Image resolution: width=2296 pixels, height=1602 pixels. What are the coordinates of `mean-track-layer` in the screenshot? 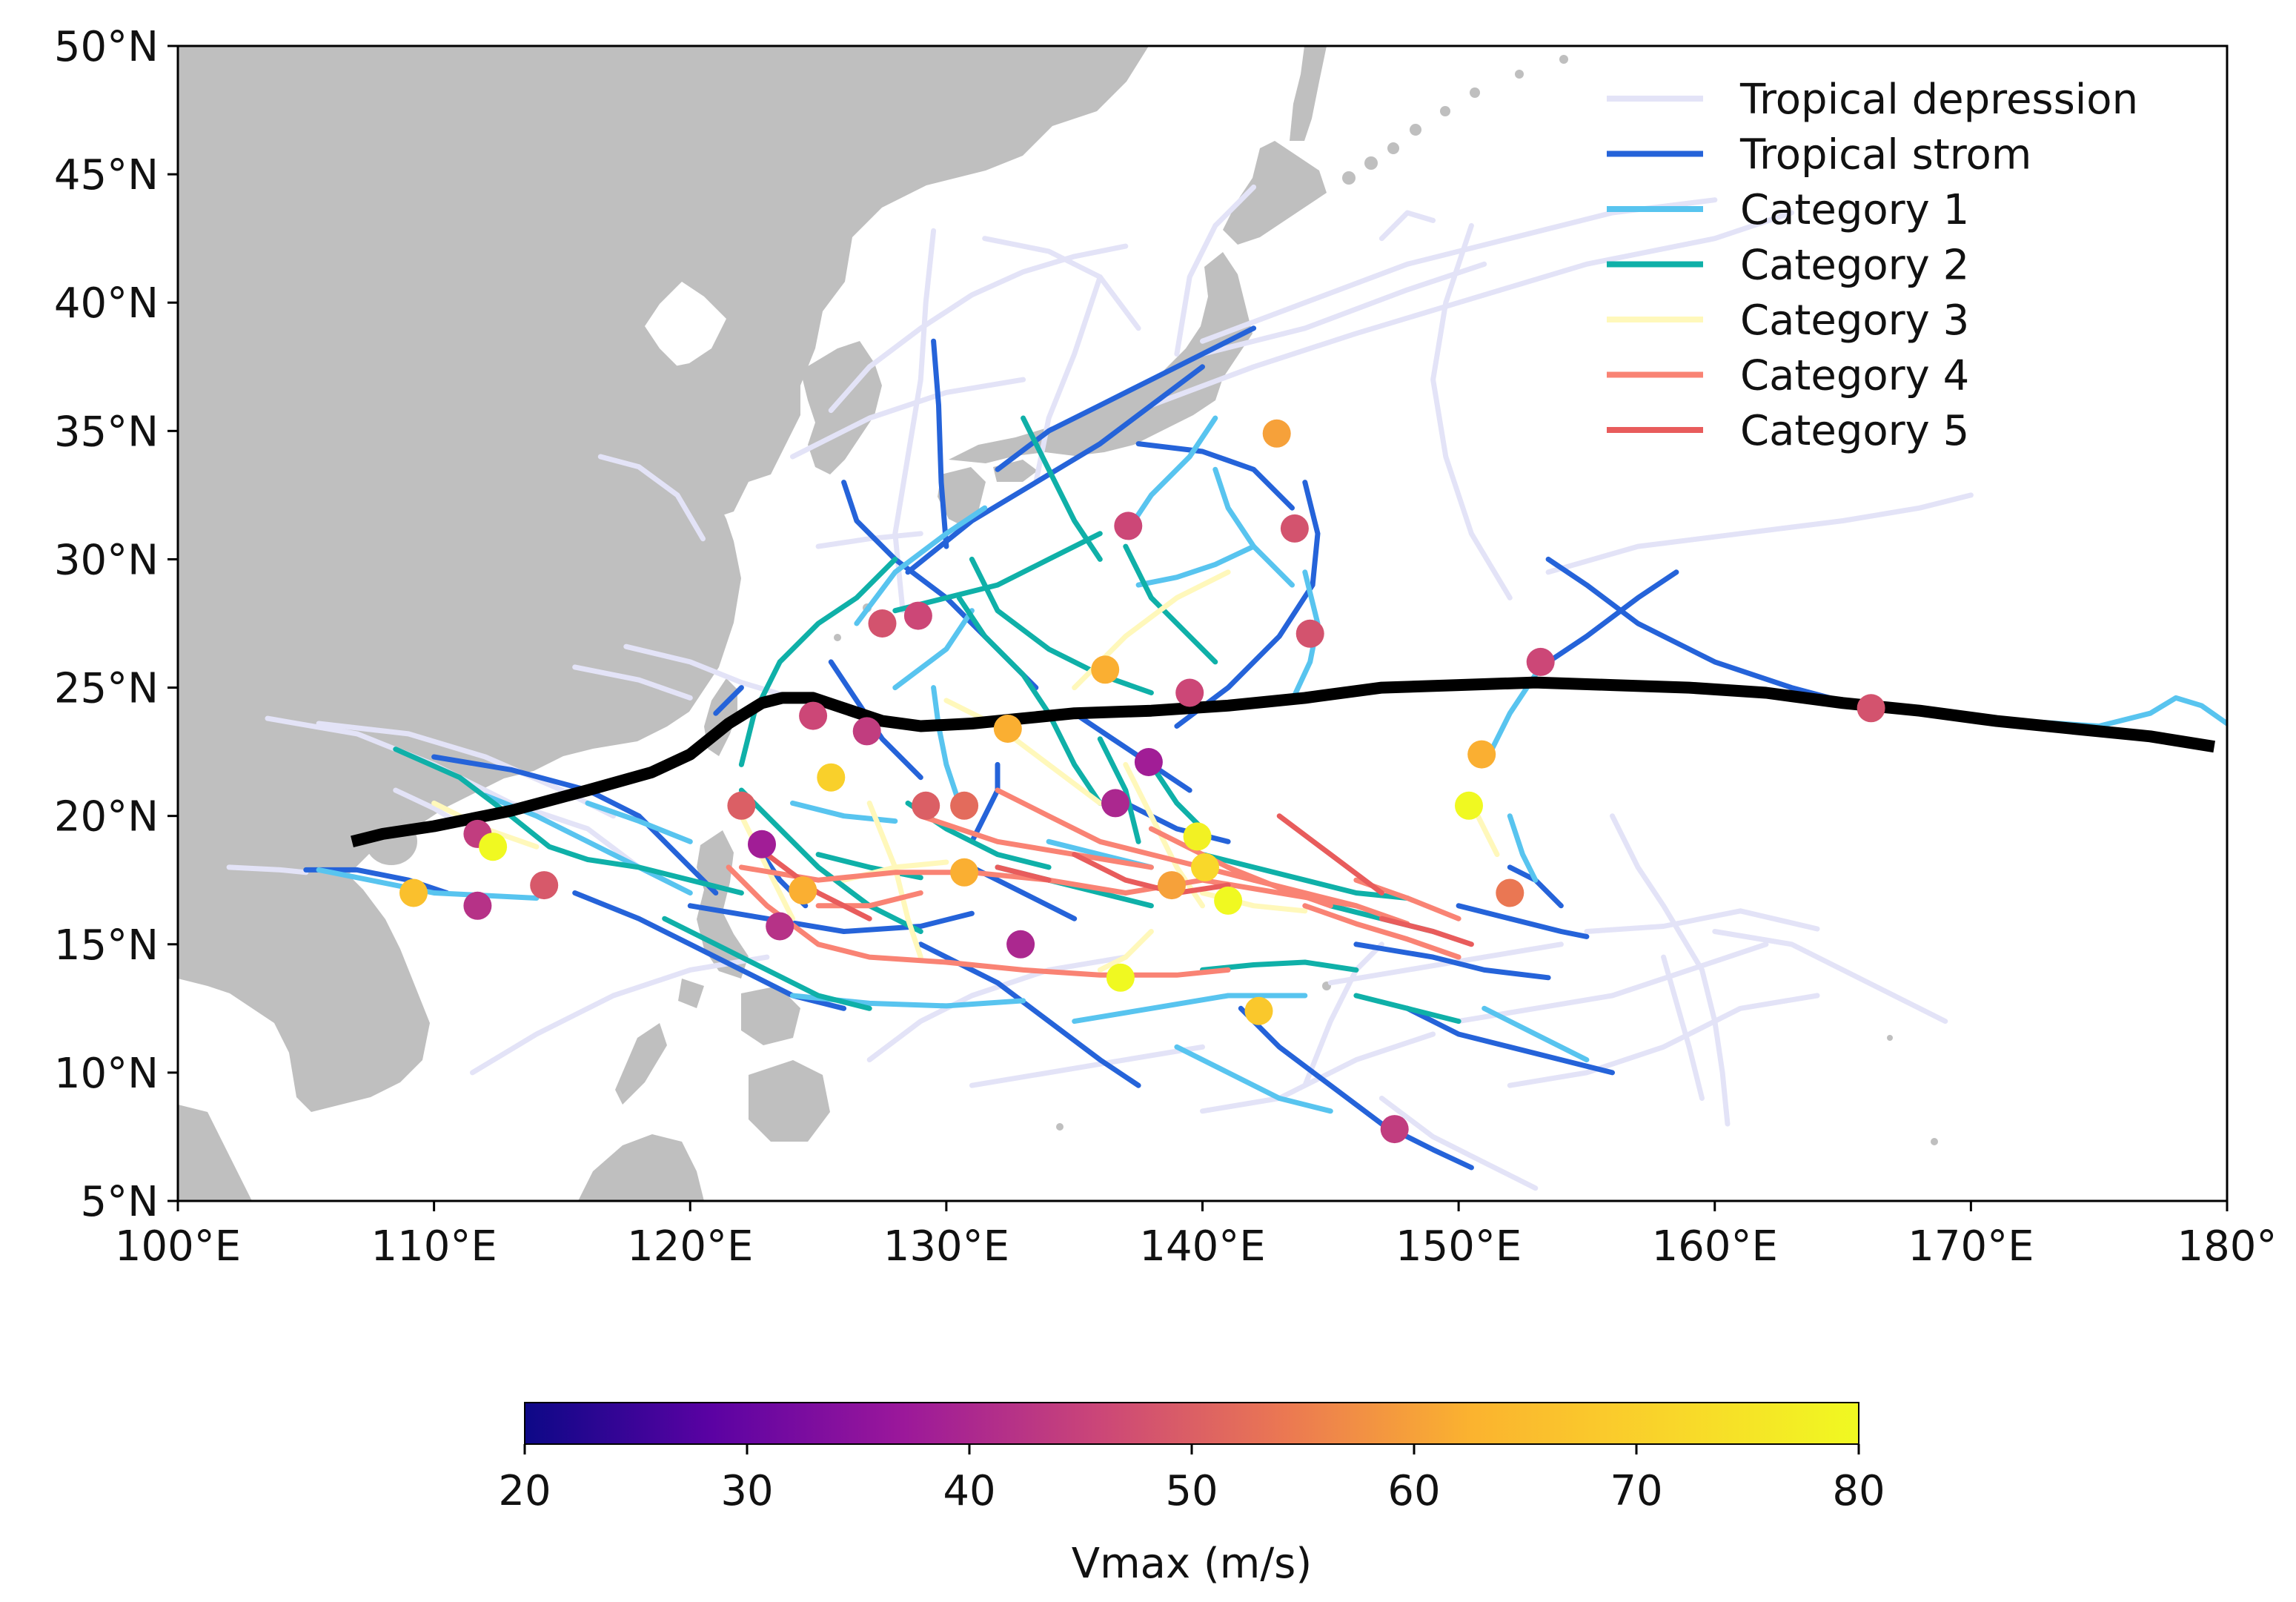 It's located at (1283, 762).